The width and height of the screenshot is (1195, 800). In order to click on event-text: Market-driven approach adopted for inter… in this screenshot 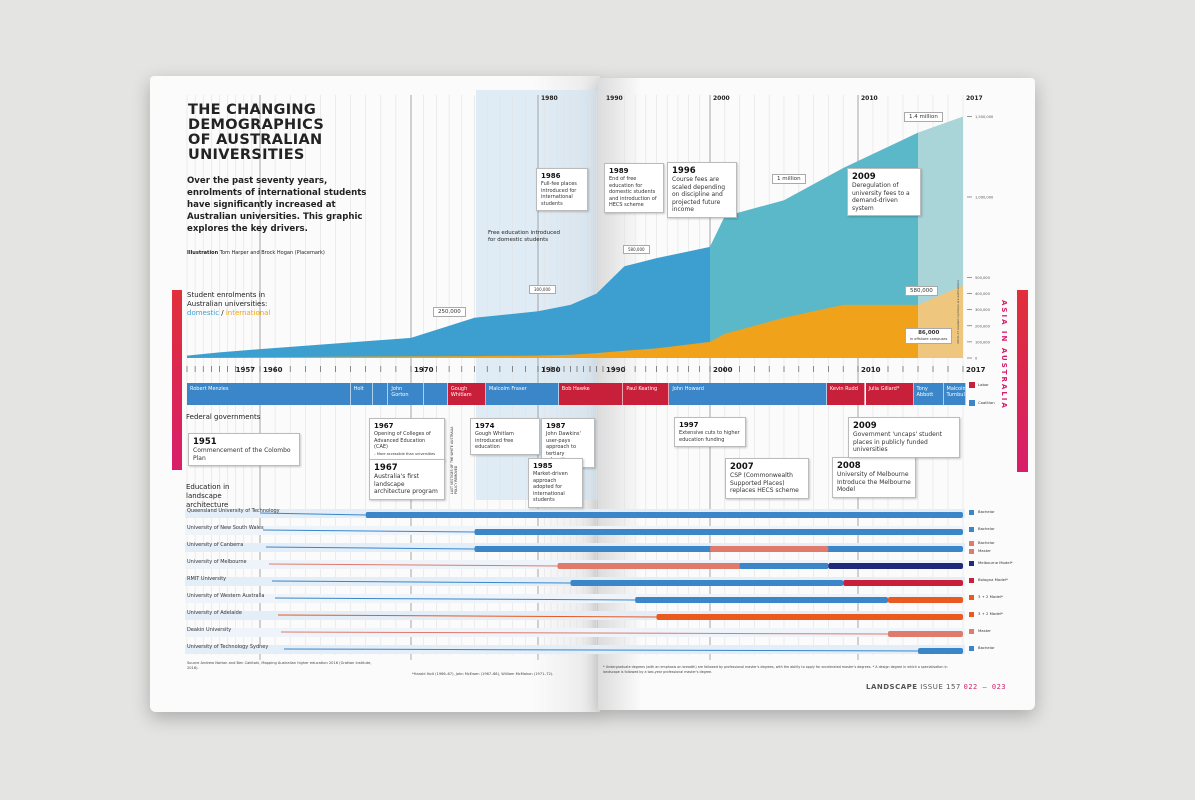, I will do `click(550, 487)`.